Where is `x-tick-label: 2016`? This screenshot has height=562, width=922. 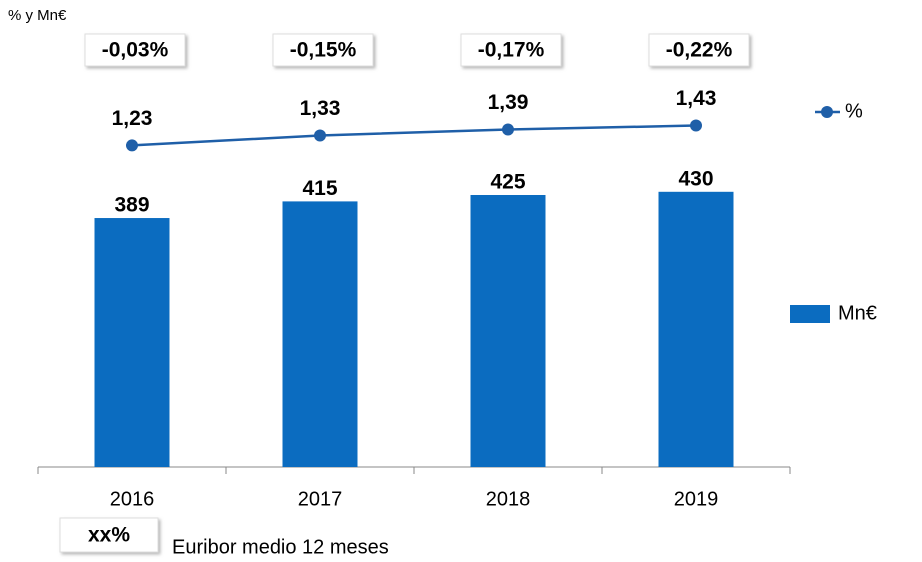
x-tick-label: 2016 is located at coordinates (132, 499).